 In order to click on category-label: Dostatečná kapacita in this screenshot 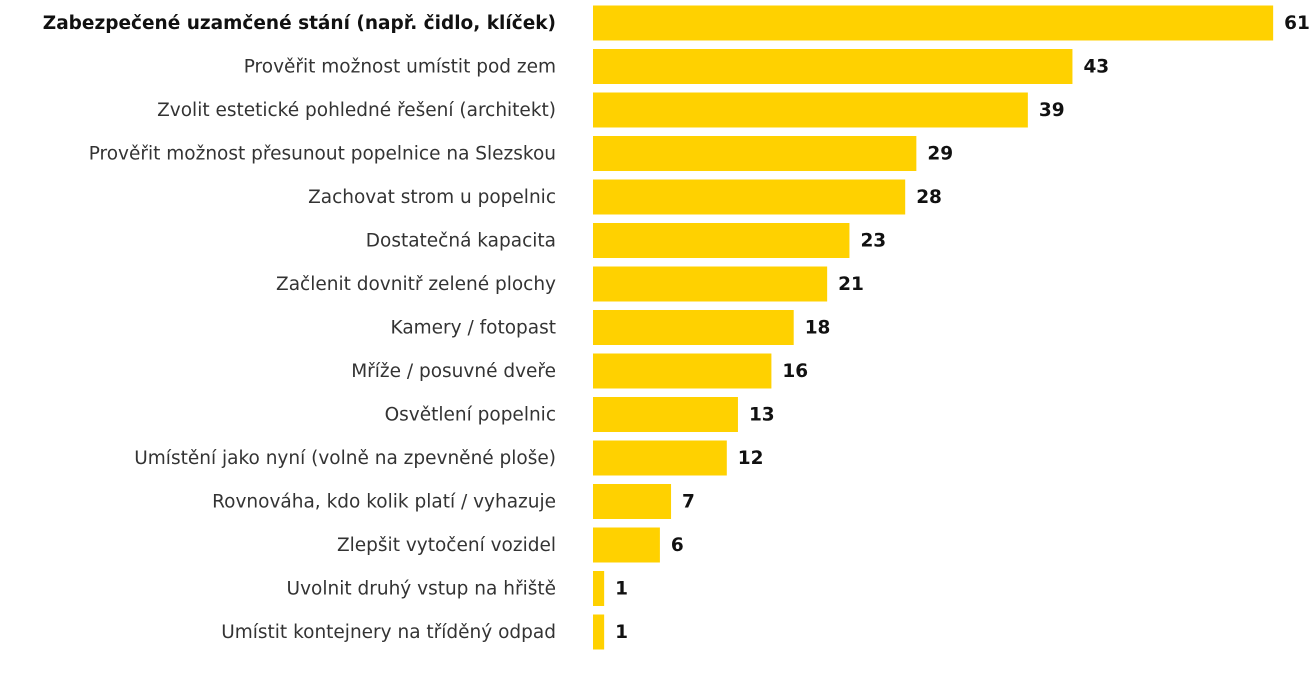, I will do `click(461, 241)`.